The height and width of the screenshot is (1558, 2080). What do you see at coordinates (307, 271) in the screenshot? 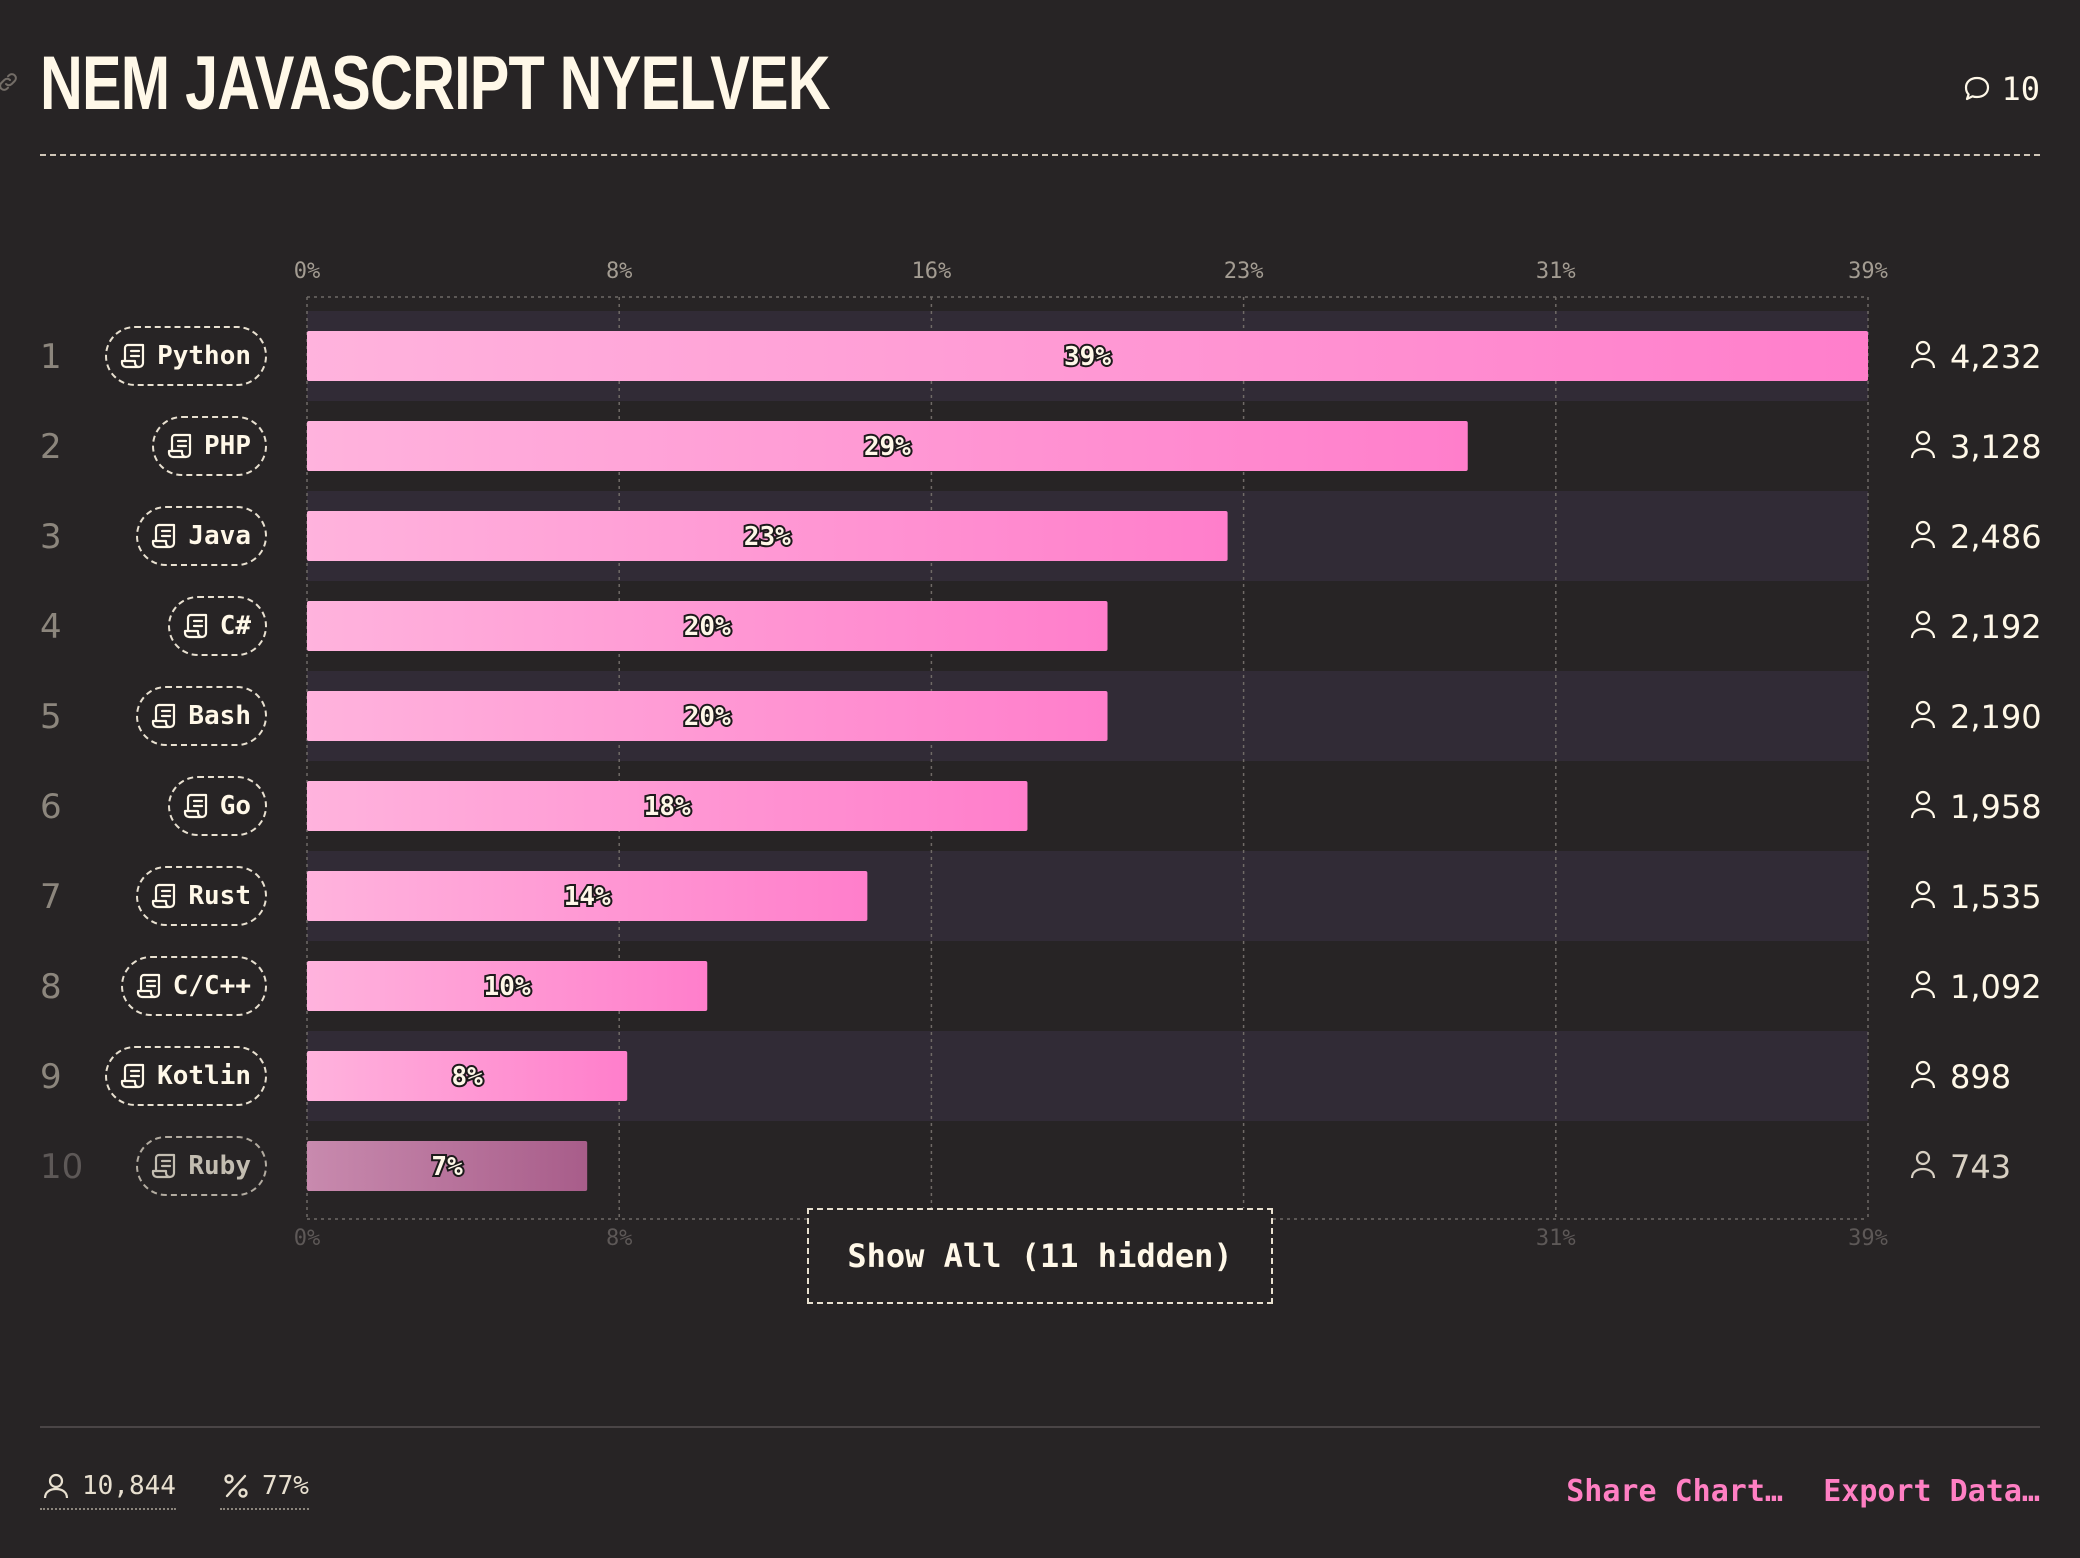
I see `x-tick-label-top: 0%` at bounding box center [307, 271].